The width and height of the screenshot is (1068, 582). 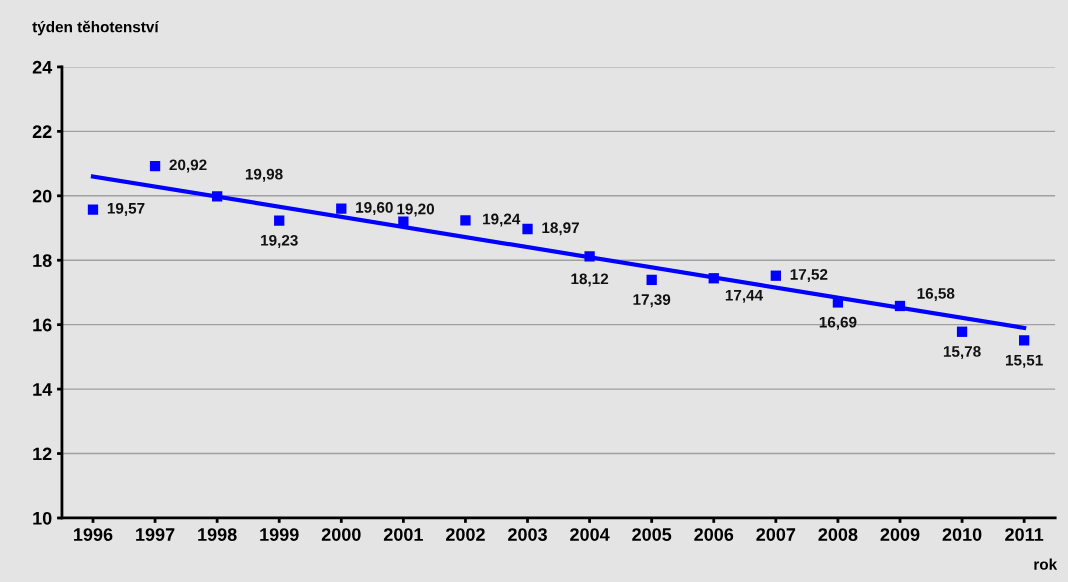 What do you see at coordinates (126, 209) in the screenshot?
I see `data-label: 19,57` at bounding box center [126, 209].